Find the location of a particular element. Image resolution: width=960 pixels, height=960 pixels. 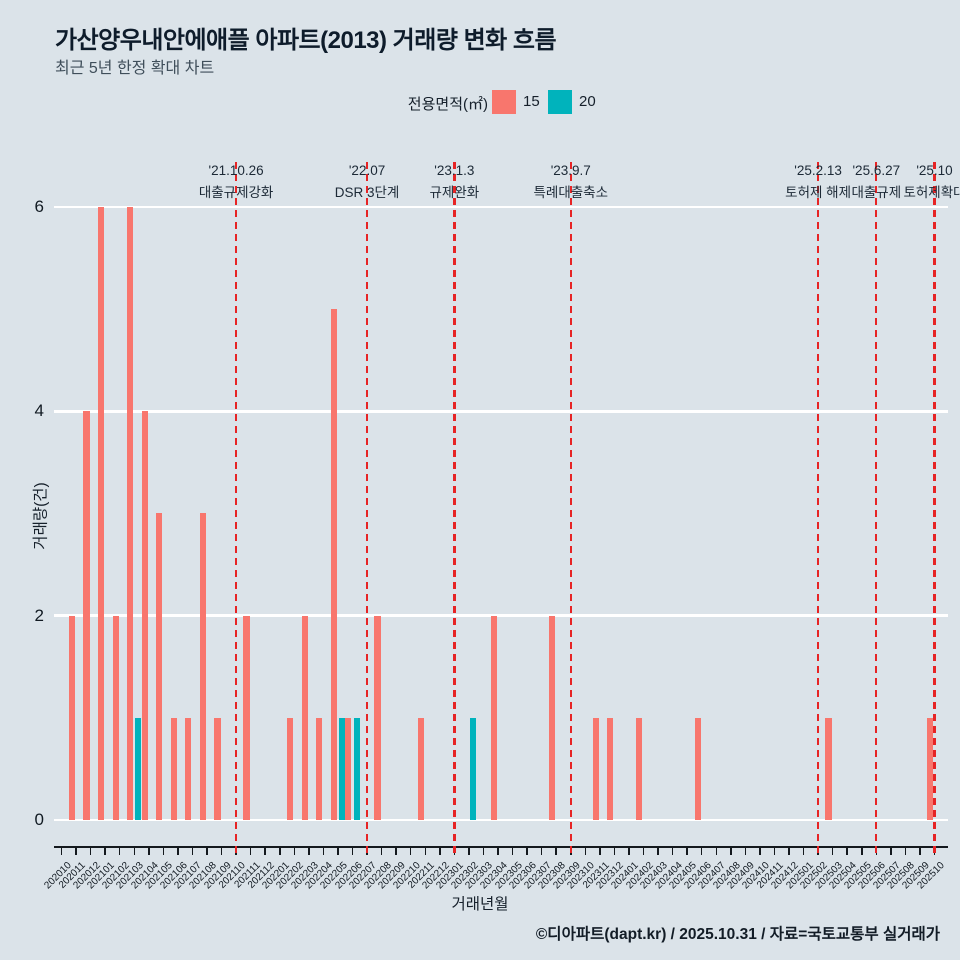

legend-title: 전용면적(㎡) is located at coordinates (447, 104).